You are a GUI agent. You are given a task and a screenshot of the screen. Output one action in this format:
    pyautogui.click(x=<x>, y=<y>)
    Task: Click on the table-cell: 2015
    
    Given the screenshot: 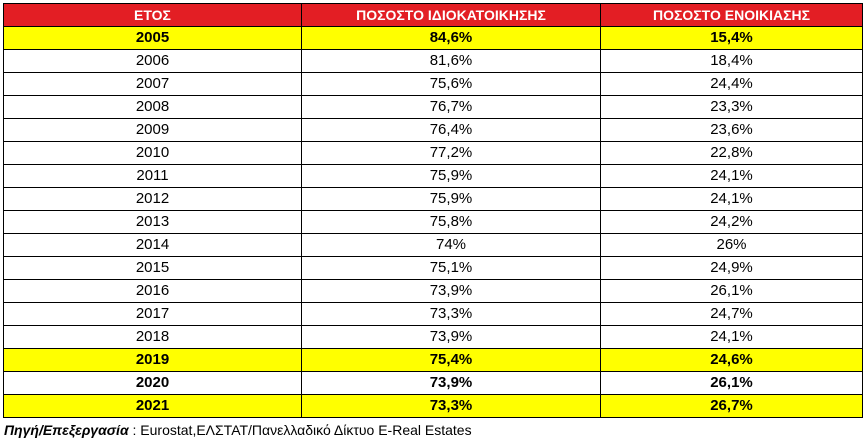 What is the action you would take?
    pyautogui.click(x=152, y=268)
    